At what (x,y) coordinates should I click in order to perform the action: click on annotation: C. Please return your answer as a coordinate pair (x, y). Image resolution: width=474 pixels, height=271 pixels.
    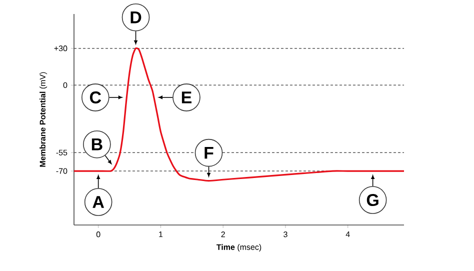
    Looking at the image, I should click on (96, 97).